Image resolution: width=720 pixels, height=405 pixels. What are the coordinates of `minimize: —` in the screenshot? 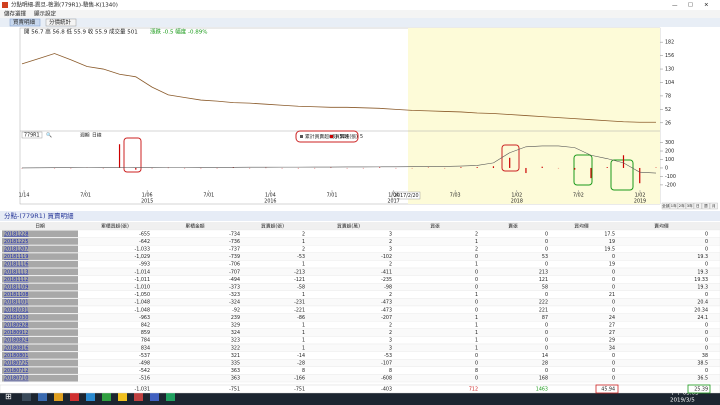 It's located at (675, 6).